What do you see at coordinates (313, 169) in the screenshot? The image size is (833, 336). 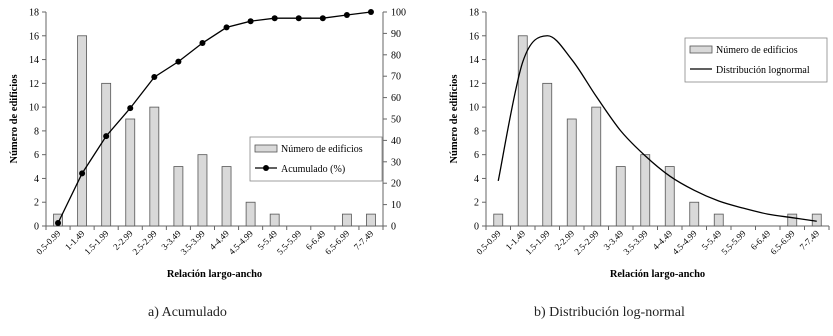 I see `legend-label-line: Acumulado (%)` at bounding box center [313, 169].